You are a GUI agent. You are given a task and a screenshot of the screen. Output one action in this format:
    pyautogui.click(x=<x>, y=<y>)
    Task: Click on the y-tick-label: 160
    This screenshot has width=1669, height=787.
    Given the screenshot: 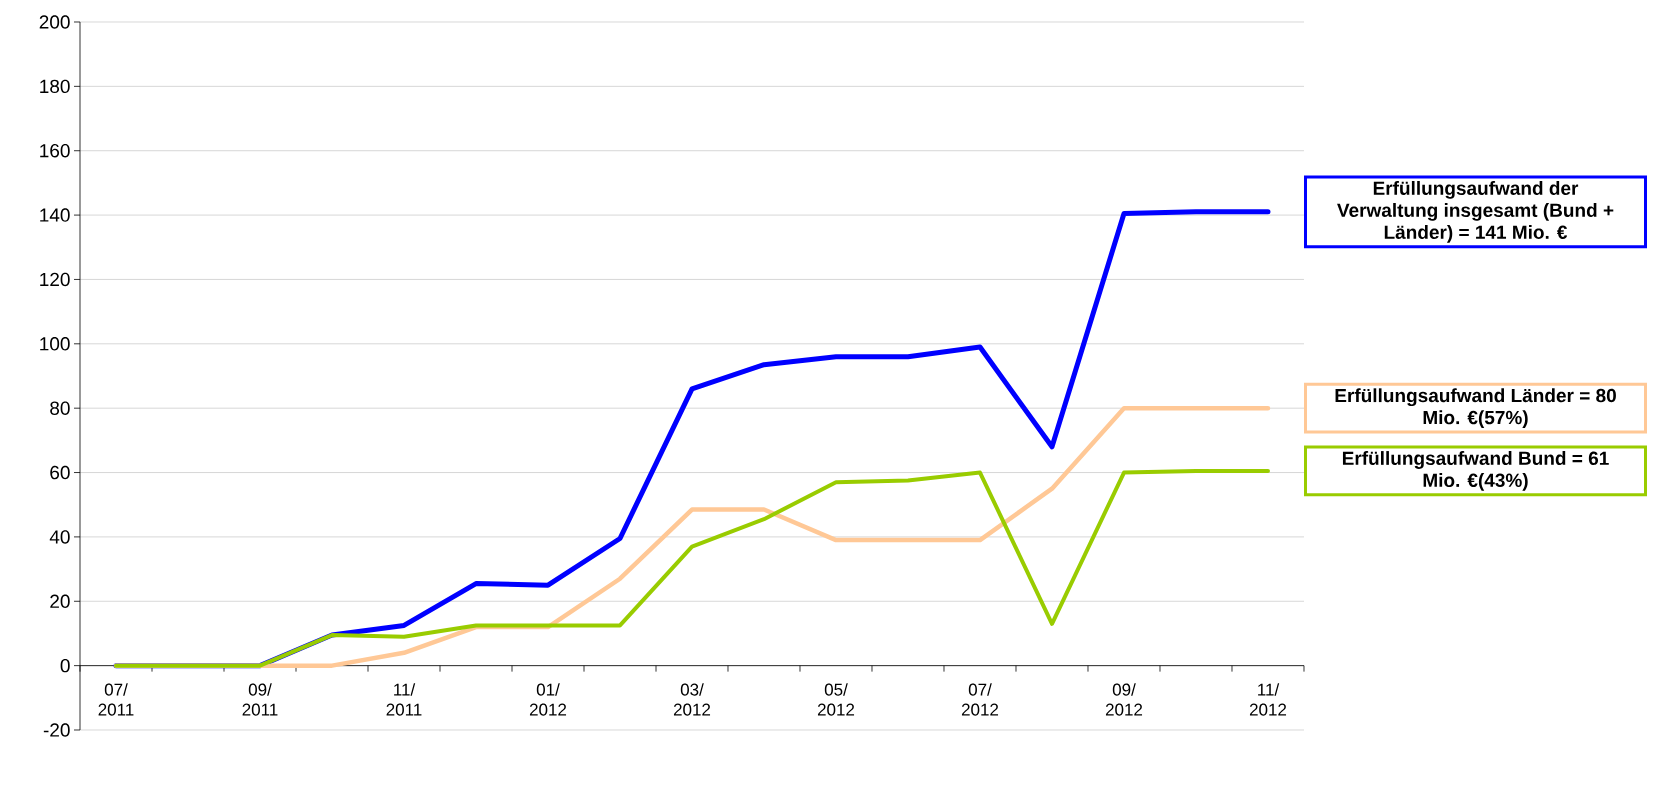 What is the action you would take?
    pyautogui.click(x=55, y=150)
    